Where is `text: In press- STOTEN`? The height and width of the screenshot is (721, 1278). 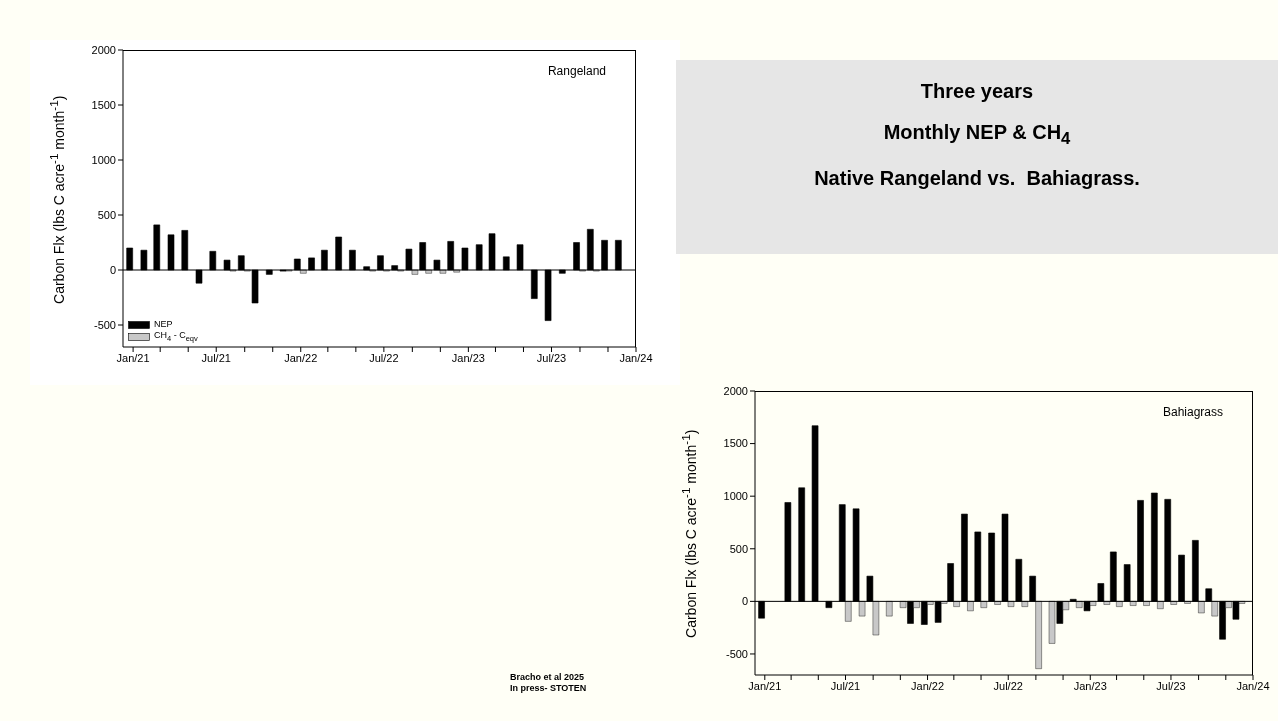 text: In press- STOTEN is located at coordinates (548, 688).